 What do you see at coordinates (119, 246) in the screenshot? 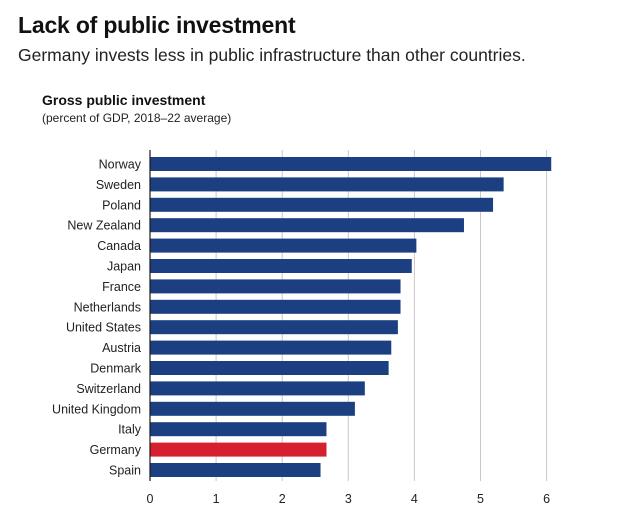
I see `category-label: Canada` at bounding box center [119, 246].